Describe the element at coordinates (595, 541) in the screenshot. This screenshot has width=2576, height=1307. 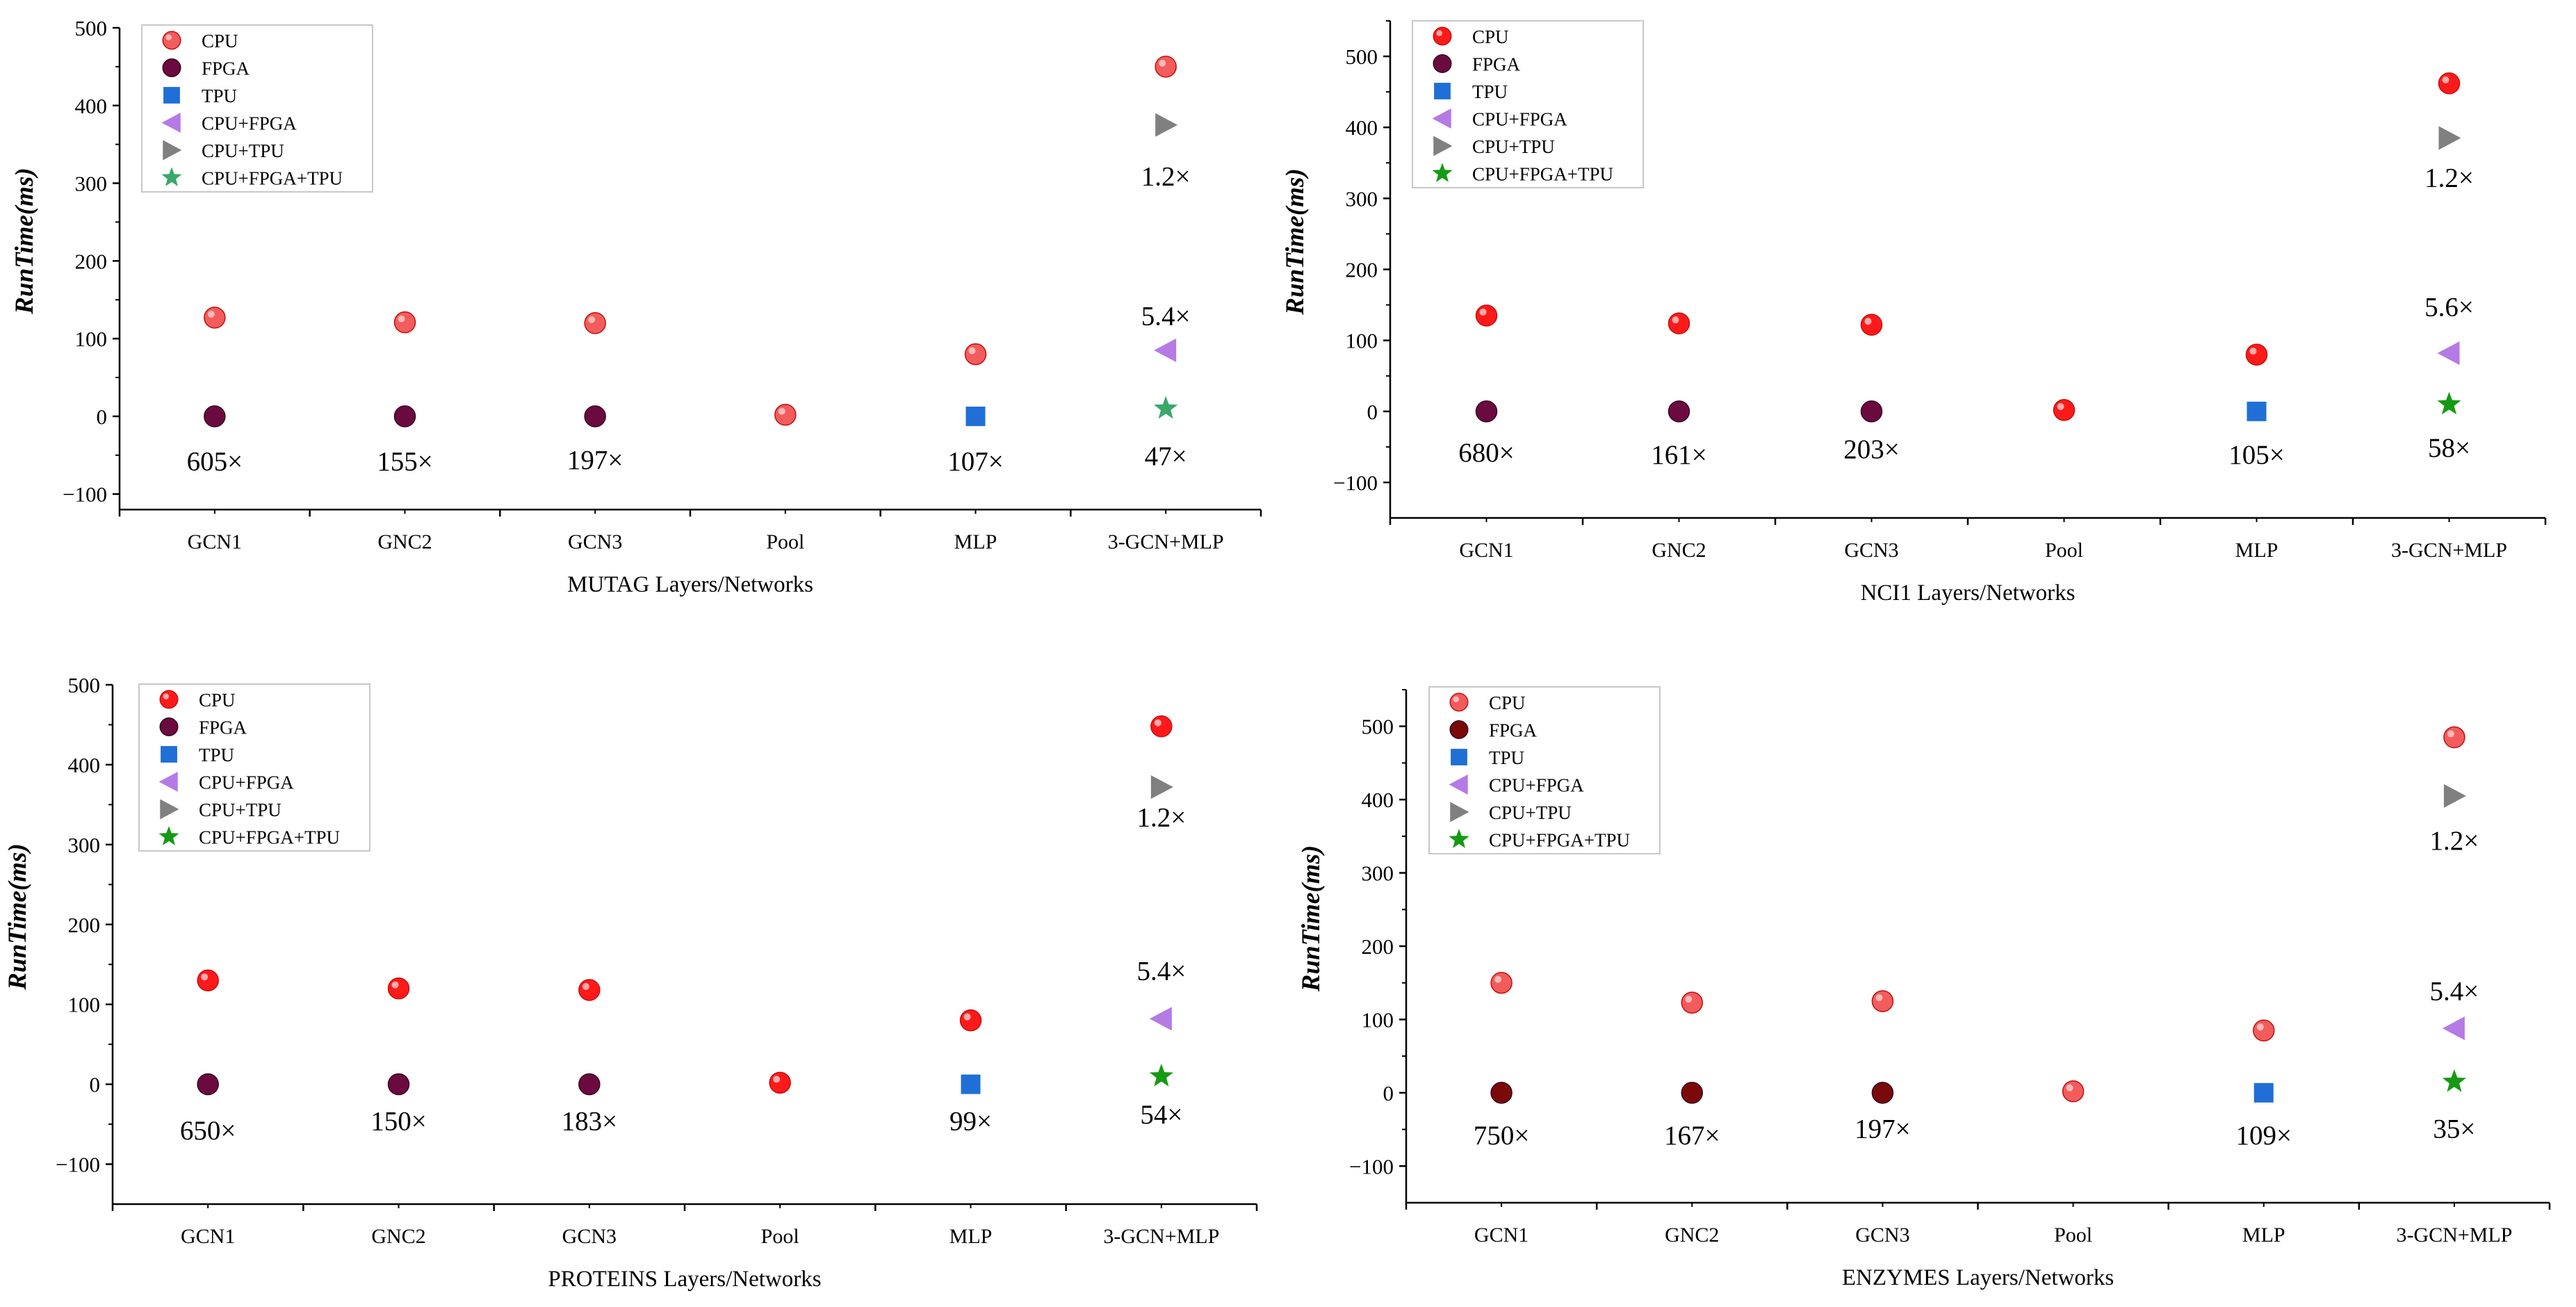
I see `x-tick-label: GCN3` at that location.